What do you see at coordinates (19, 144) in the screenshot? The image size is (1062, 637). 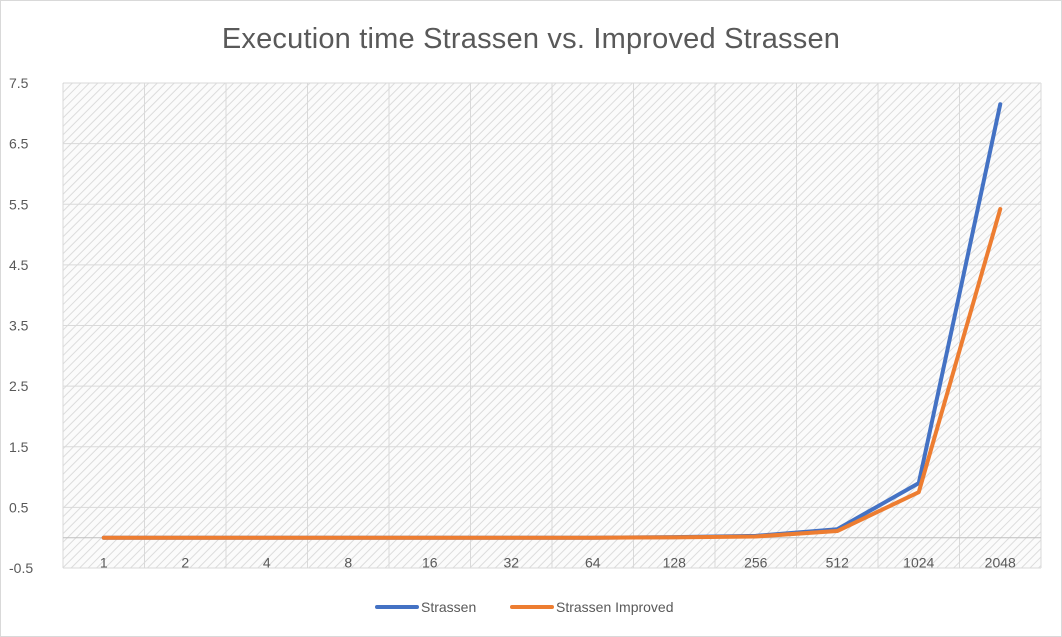 I see `y-tick-label: 6.5` at bounding box center [19, 144].